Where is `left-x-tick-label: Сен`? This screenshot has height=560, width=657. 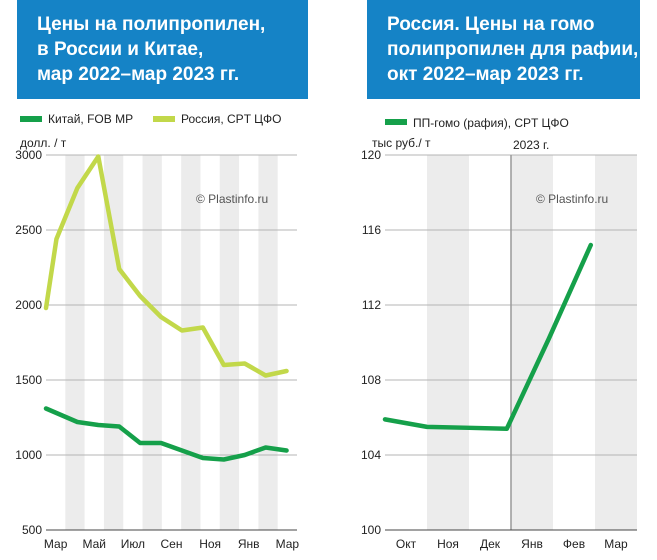 left-x-tick-label: Сен is located at coordinates (172, 544).